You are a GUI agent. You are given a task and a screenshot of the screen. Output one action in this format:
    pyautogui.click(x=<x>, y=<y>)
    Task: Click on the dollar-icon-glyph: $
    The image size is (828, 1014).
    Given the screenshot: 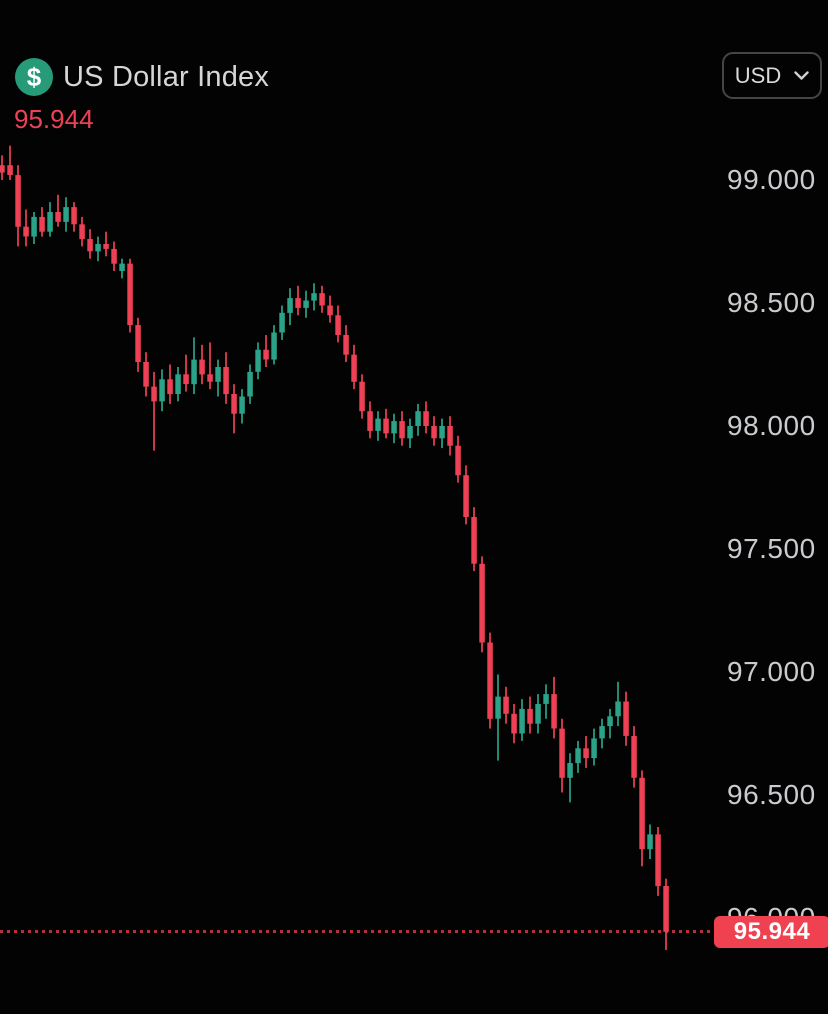 What is the action you would take?
    pyautogui.click(x=34, y=76)
    